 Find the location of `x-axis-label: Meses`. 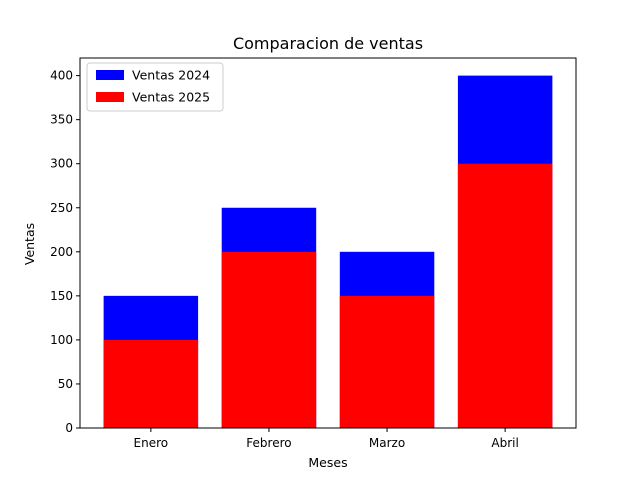

x-axis-label: Meses is located at coordinates (327, 462).